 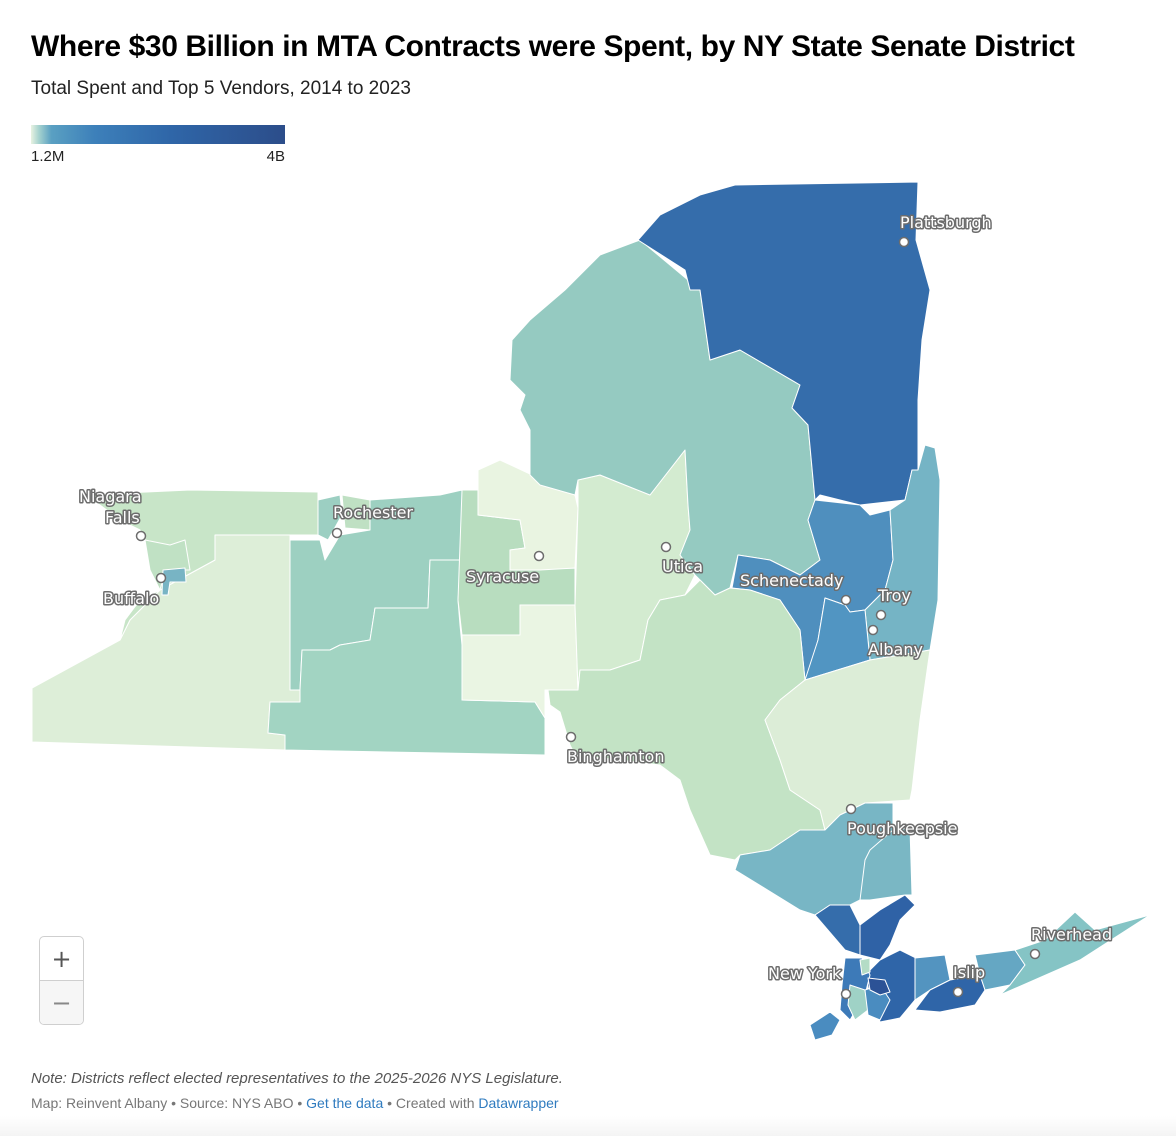 I want to click on svg-text: Poughkeepsie, so click(x=902, y=828).